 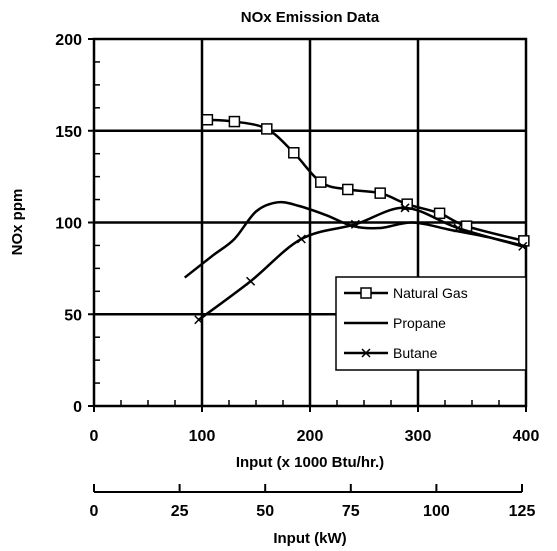 What do you see at coordinates (366, 293) in the screenshot?
I see `legend-marker-natural-gas` at bounding box center [366, 293].